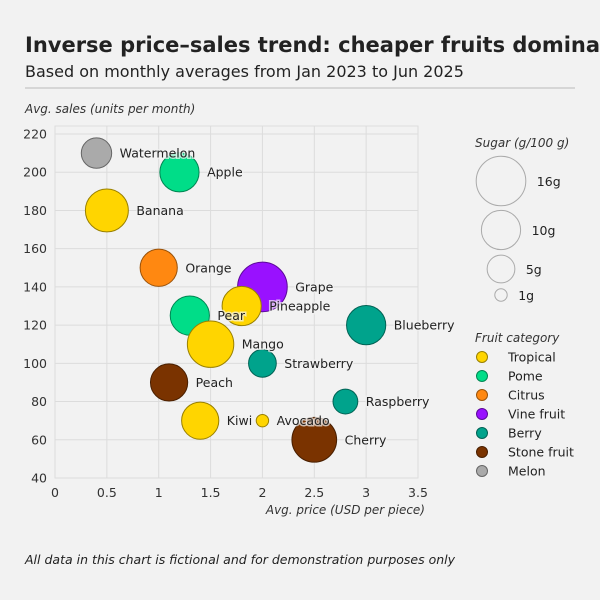 The width and height of the screenshot is (600, 600). I want to click on category-legend-label: Stone fruit, so click(541, 452).